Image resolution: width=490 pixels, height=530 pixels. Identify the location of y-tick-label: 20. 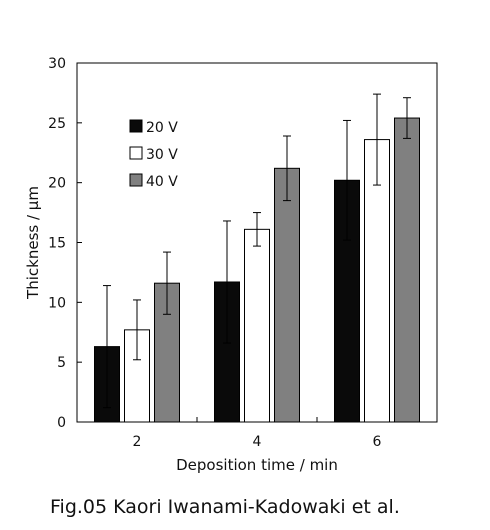
(57, 184).